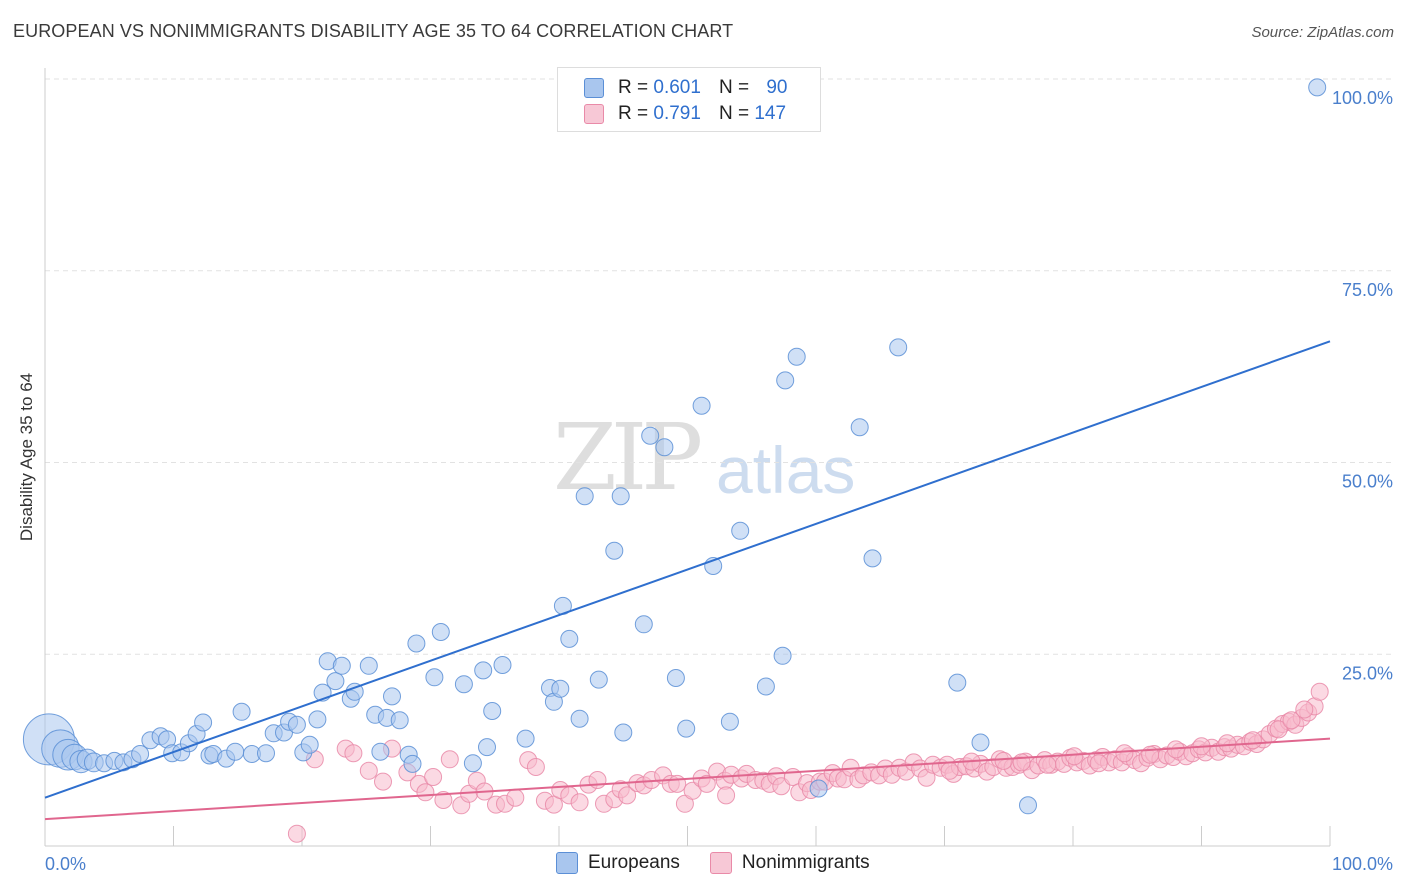 The width and height of the screenshot is (1406, 892). What do you see at coordinates (770, 113) in the screenshot?
I see `n-value: 147` at bounding box center [770, 113].